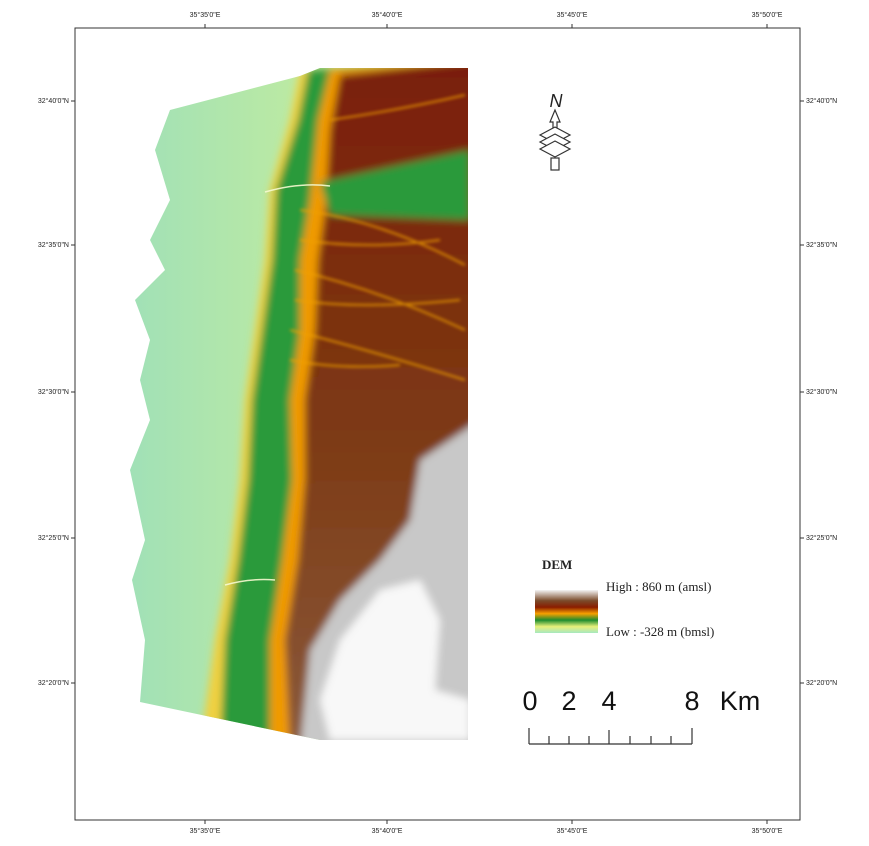 The height and width of the screenshot is (846, 869). What do you see at coordinates (555, 139) in the screenshot?
I see `north-arrow` at bounding box center [555, 139].